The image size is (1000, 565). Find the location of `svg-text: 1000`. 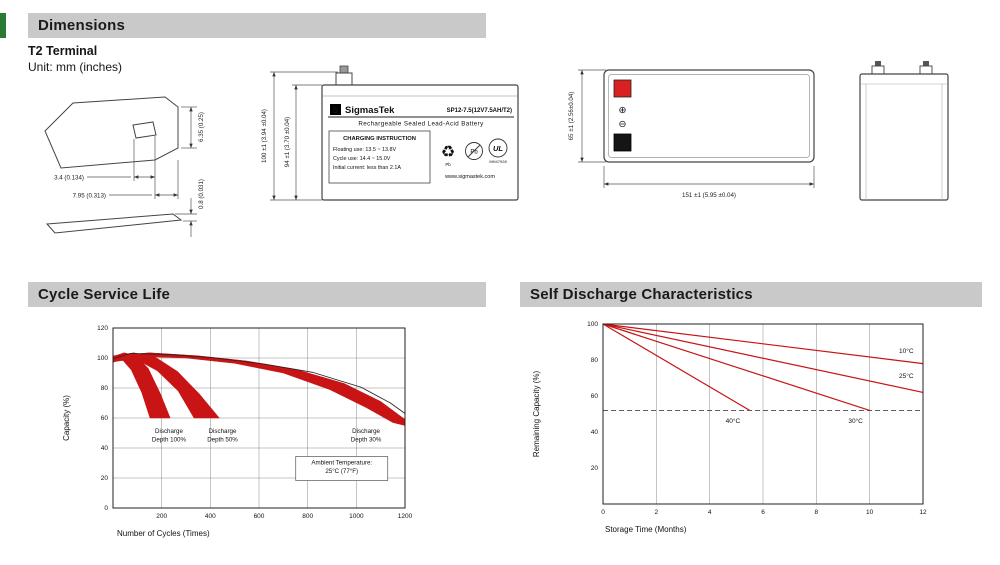

svg-text: 1000 is located at coordinates (356, 516).